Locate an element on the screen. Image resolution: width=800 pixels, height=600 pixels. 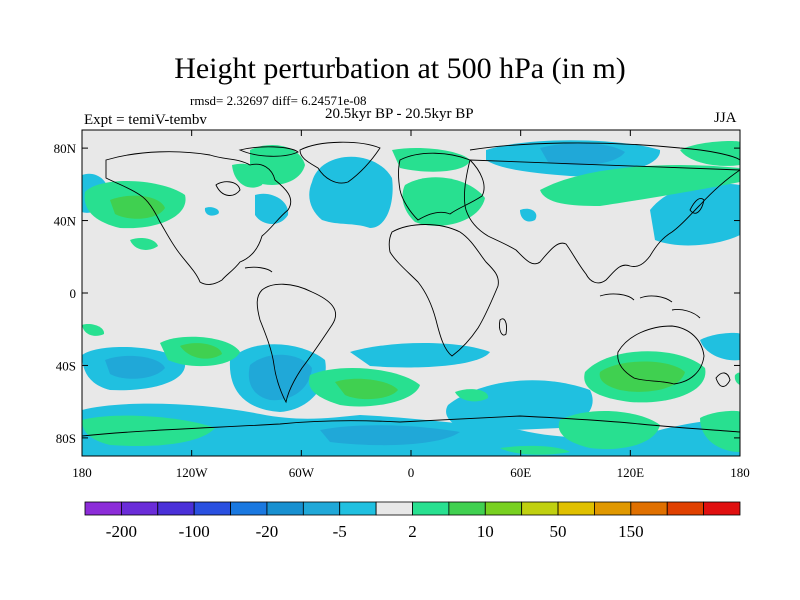
colorbar-label: 150 is located at coordinates (631, 531).